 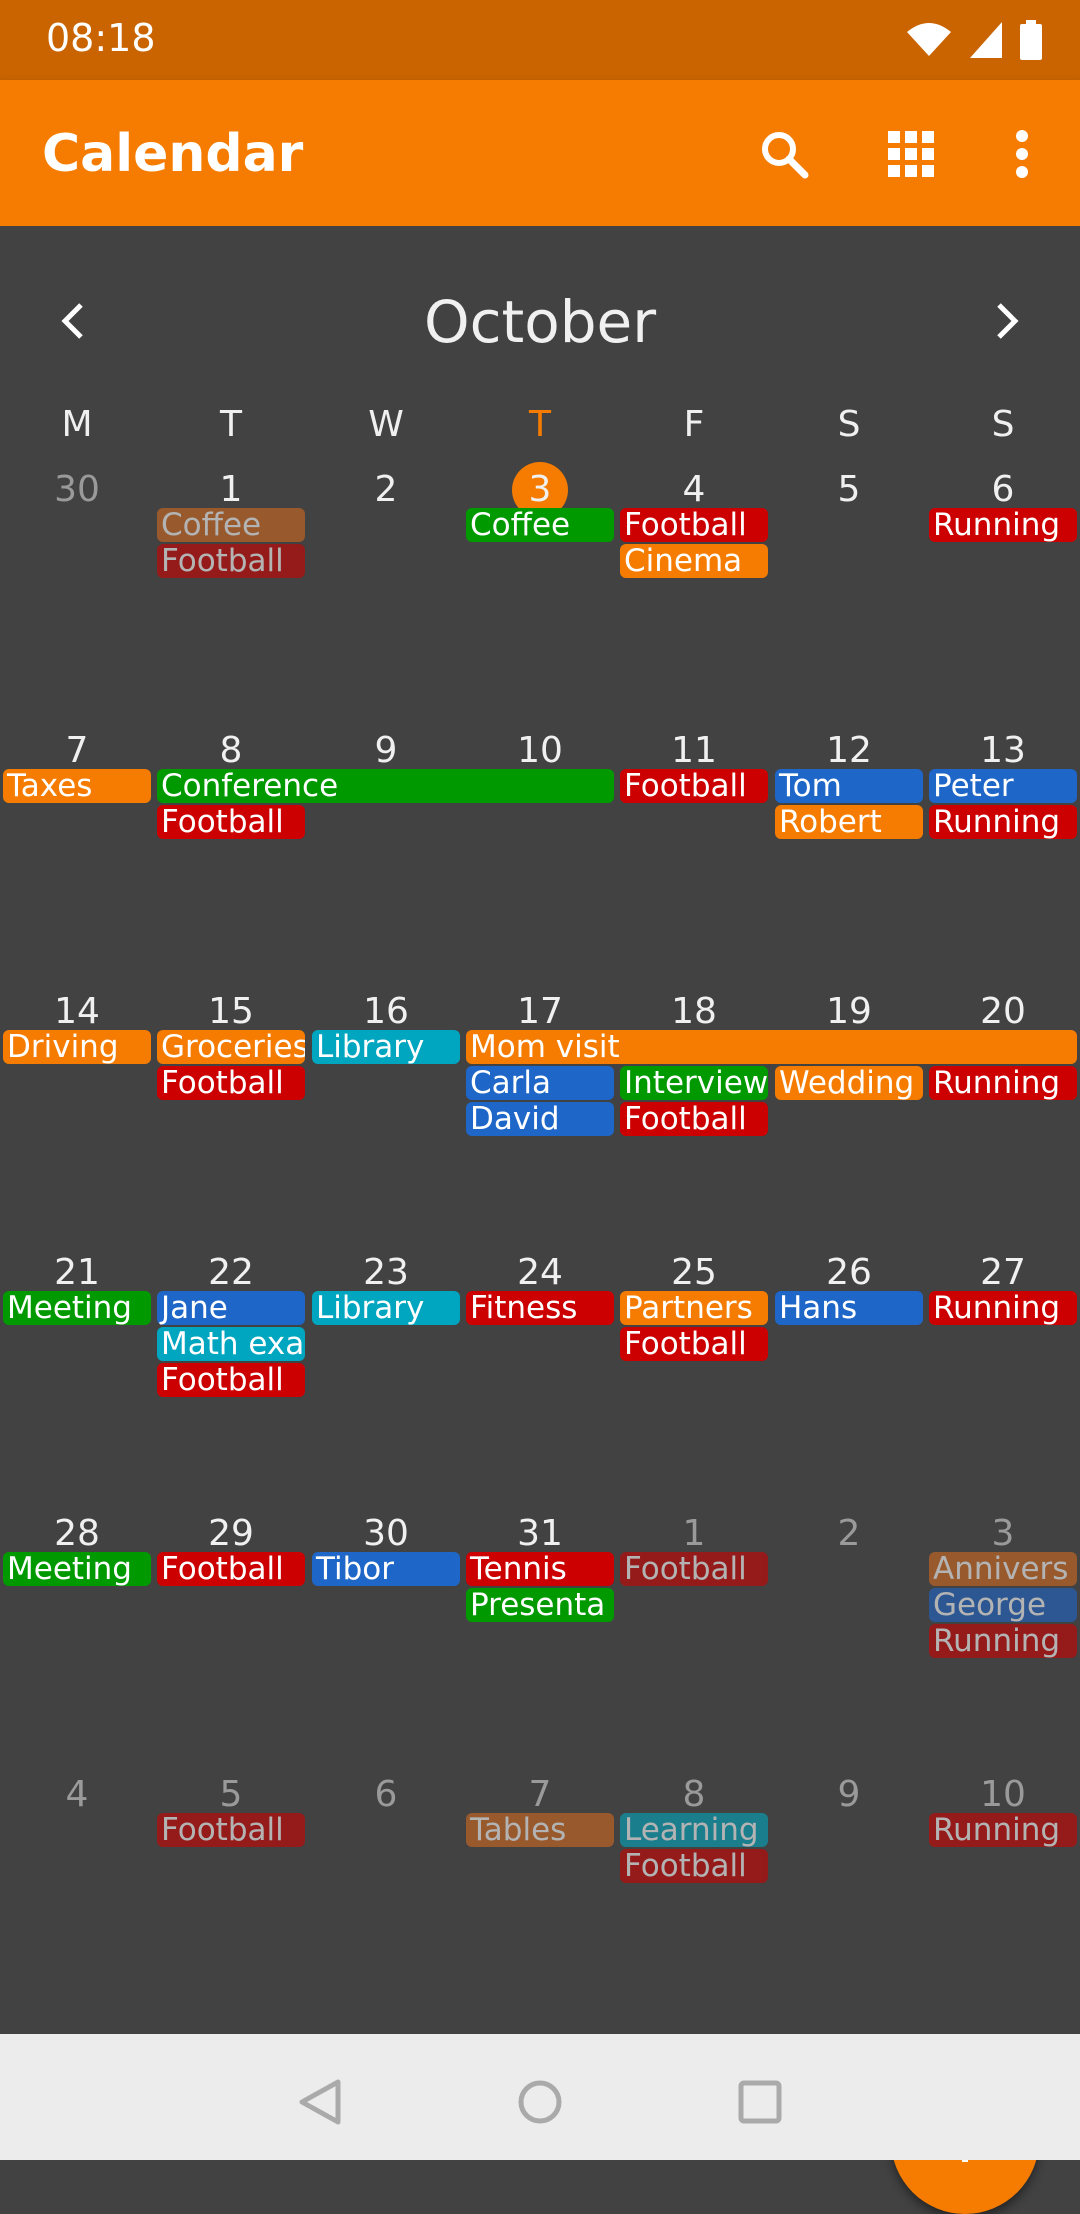 What do you see at coordinates (694, 1308) in the screenshot?
I see `event-chip: Partners` at bounding box center [694, 1308].